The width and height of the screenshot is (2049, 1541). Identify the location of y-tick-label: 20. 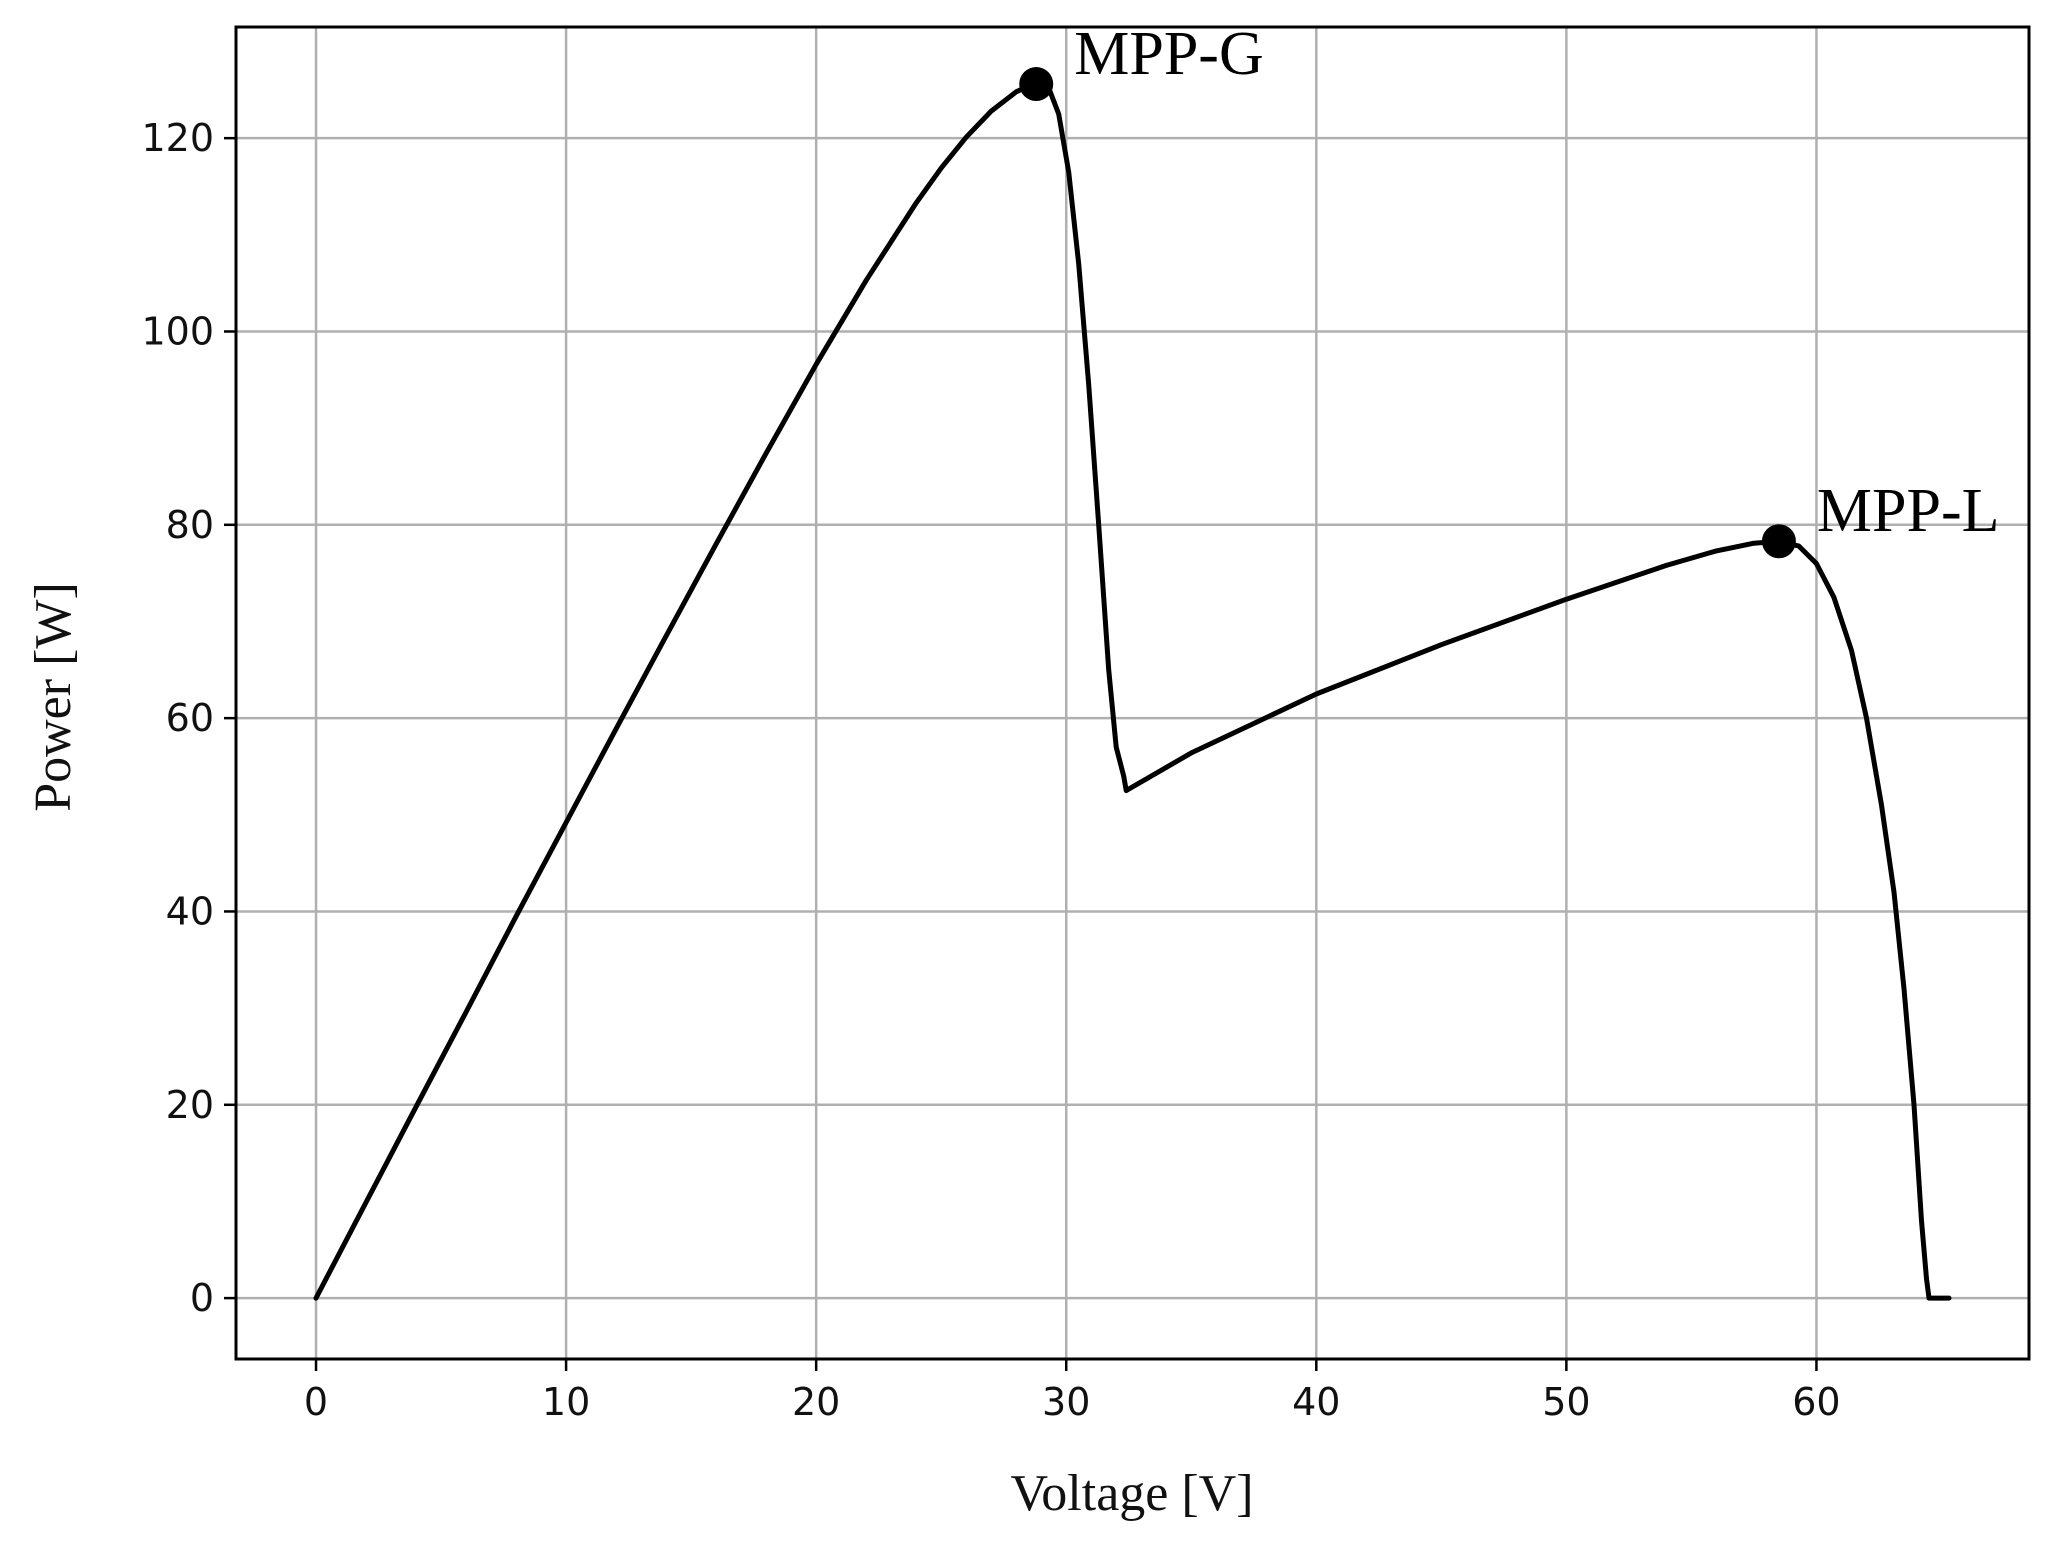
(190, 1105).